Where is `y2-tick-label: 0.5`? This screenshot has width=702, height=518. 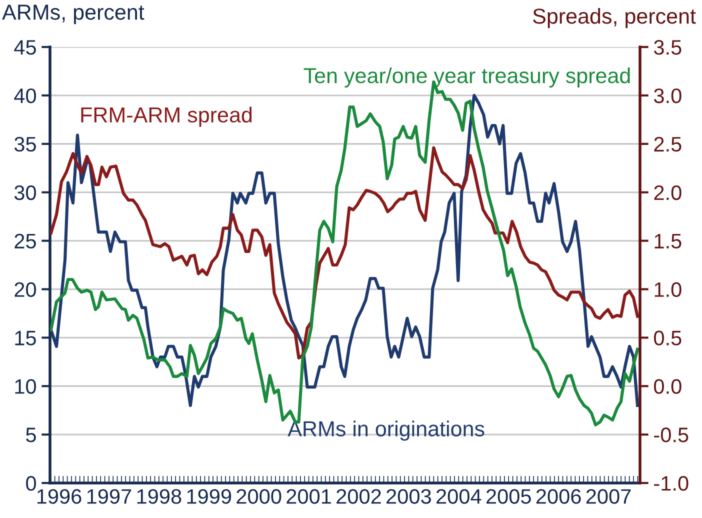
y2-tick-label: 0.5 is located at coordinates (668, 338).